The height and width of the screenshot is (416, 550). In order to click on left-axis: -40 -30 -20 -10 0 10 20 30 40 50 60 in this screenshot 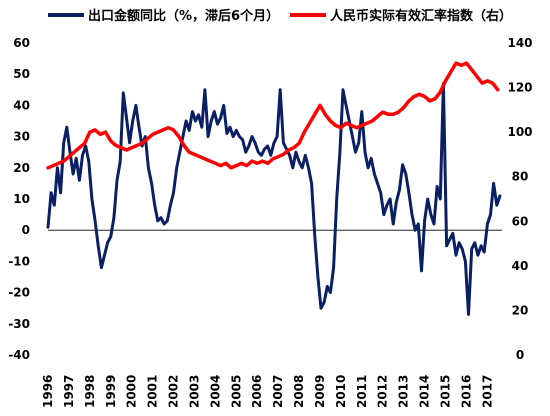, I will do `click(19, 199)`.